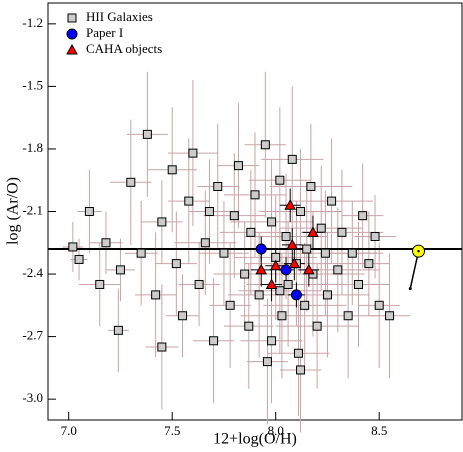 The height and width of the screenshot is (452, 463). What do you see at coordinates (32, 209) in the screenshot?
I see `y-tick-label: -2.1` at bounding box center [32, 209].